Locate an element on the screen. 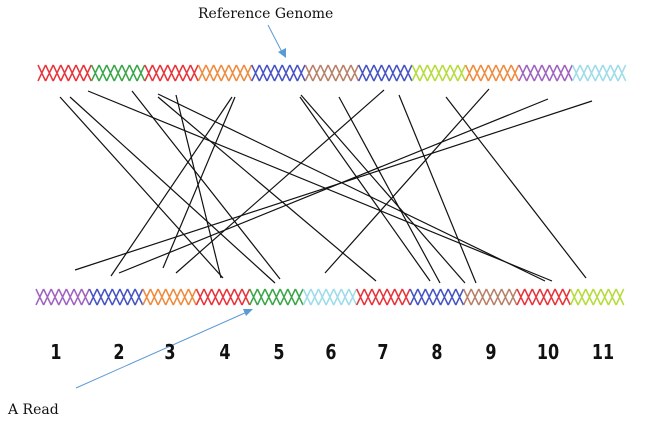 This screenshot has width=645, height=432. reference-genome-strand is located at coordinates (332, 73).